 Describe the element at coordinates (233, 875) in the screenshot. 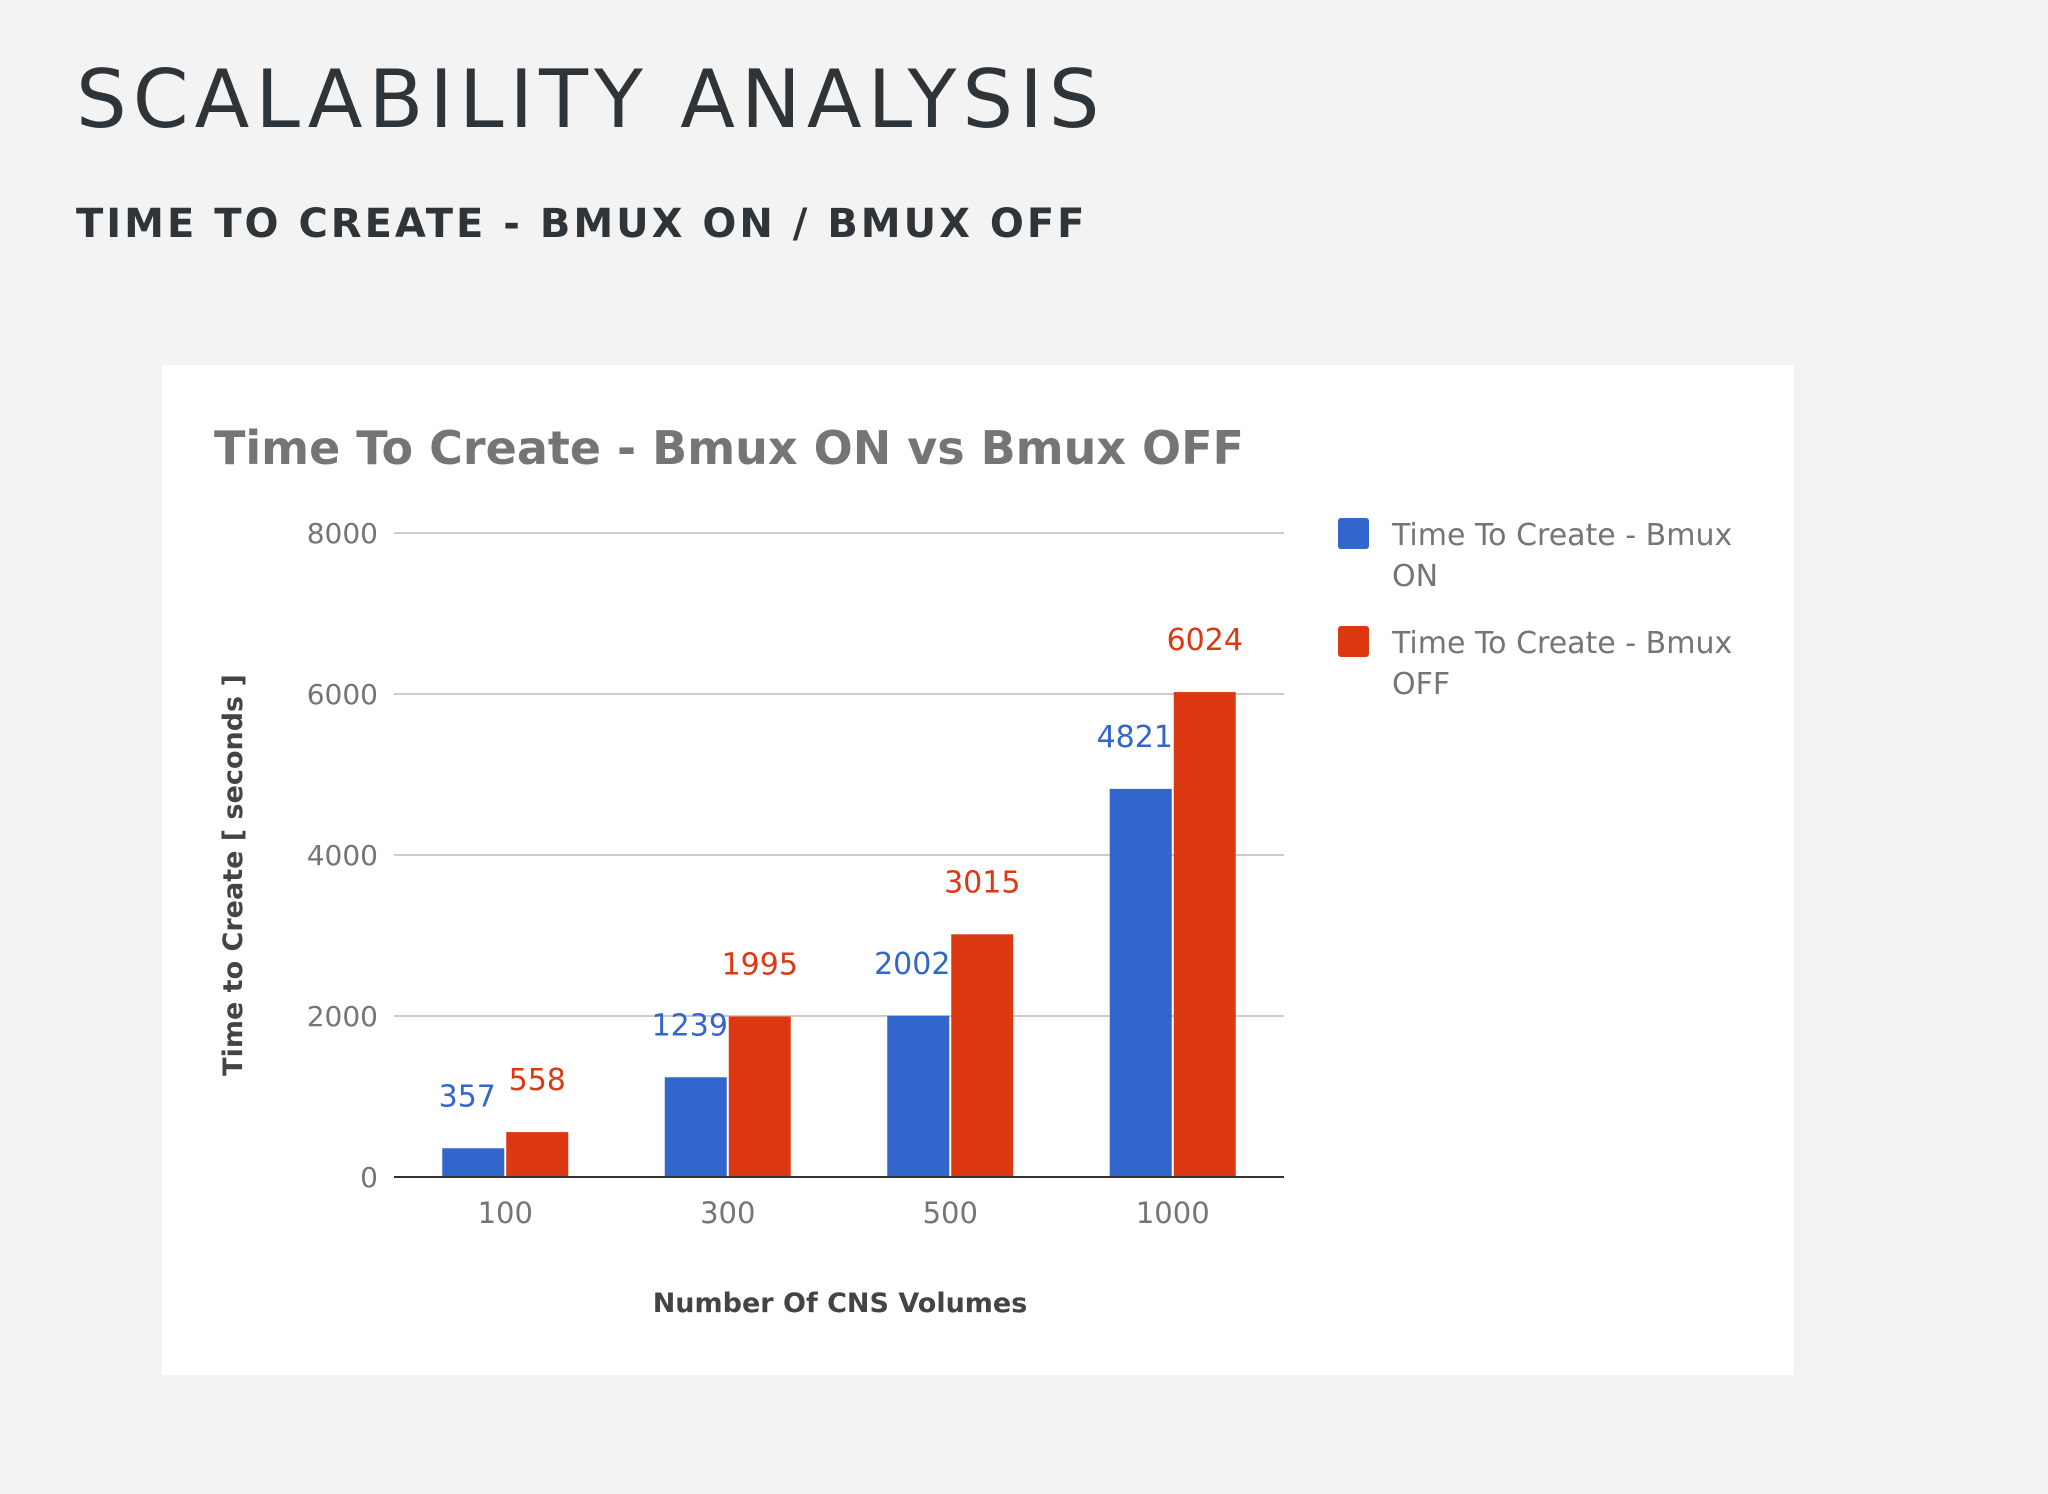

I see `y-axis-title: Time to Create [ seconds ]` at that location.